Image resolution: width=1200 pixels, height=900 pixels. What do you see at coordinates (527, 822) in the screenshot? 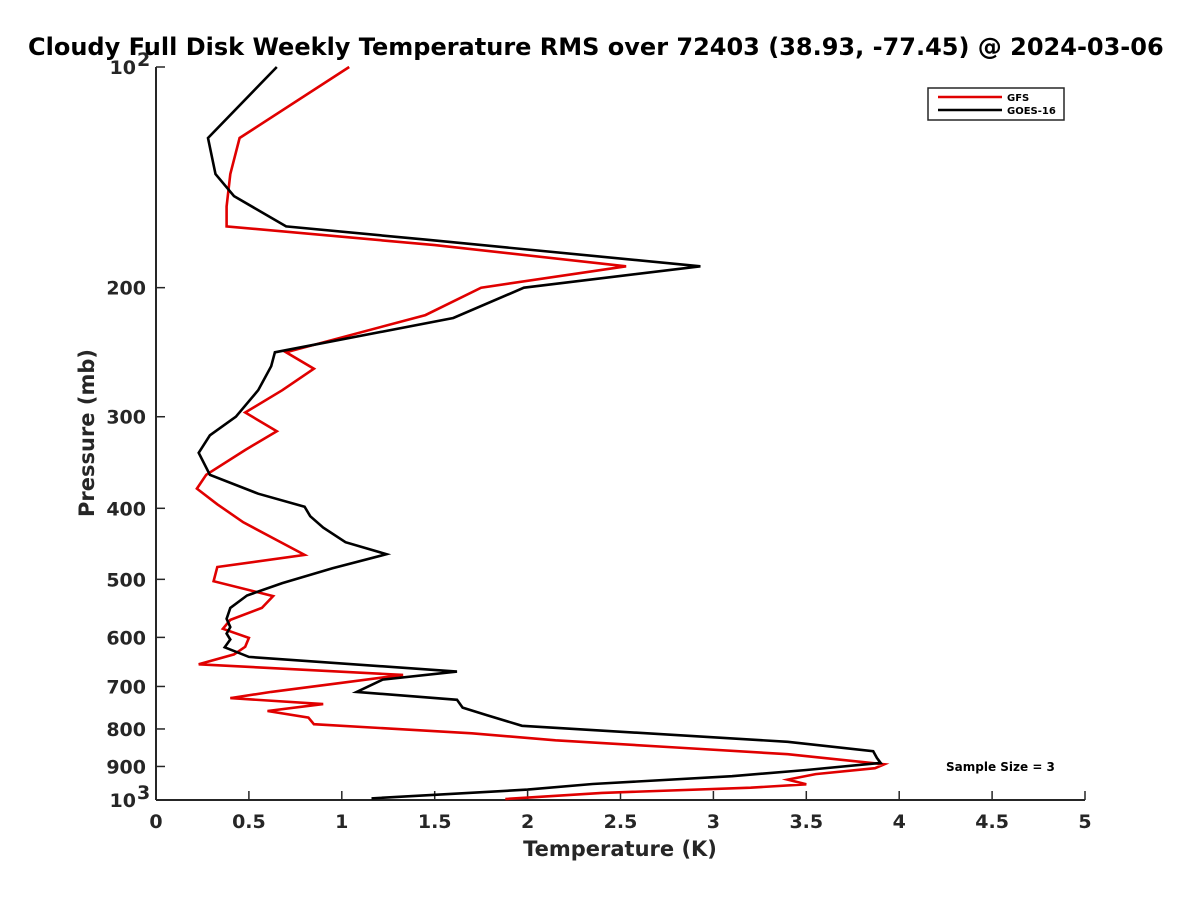
I see `x-tick-label: 2` at bounding box center [527, 822].